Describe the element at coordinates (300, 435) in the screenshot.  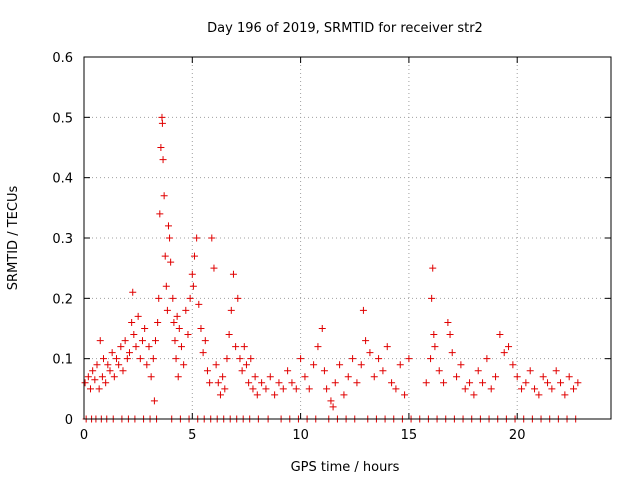
I see `x-tick-label: 10` at that location.